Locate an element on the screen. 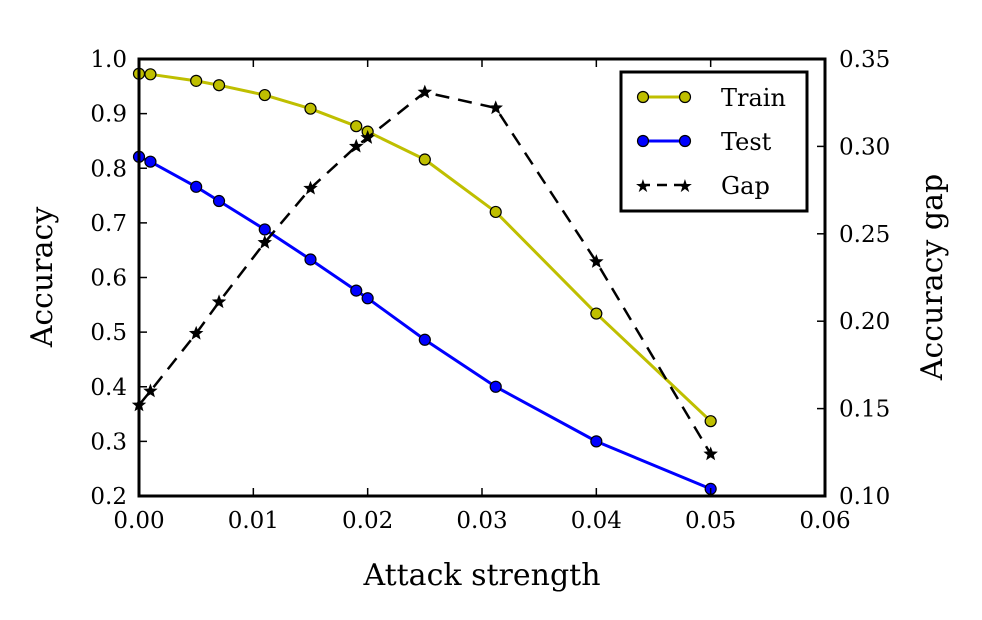 The height and width of the screenshot is (620, 982). y-tick-label: 0.9 is located at coordinates (108, 115).